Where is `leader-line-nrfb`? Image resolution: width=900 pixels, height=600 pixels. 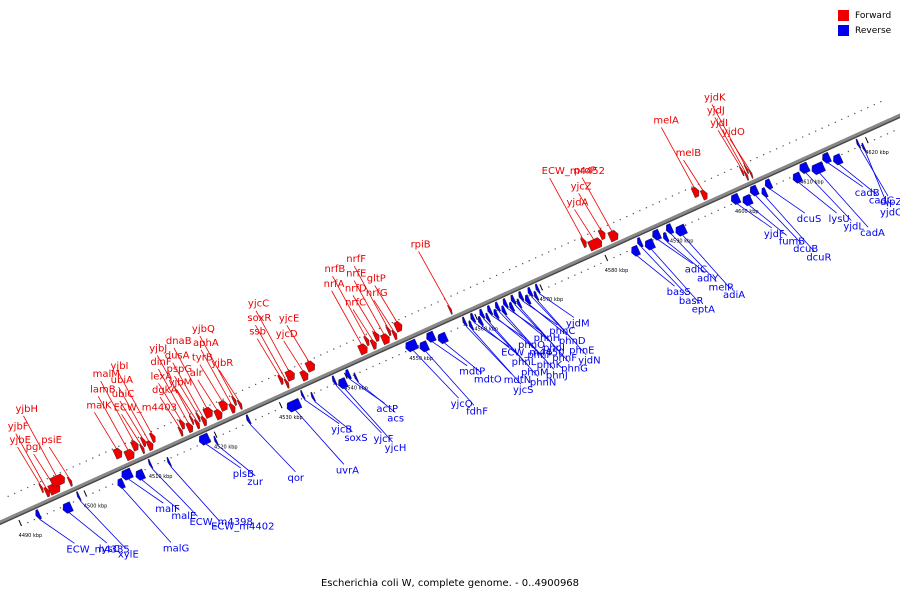
leader-line-nrfb is located at coordinates (349, 306).